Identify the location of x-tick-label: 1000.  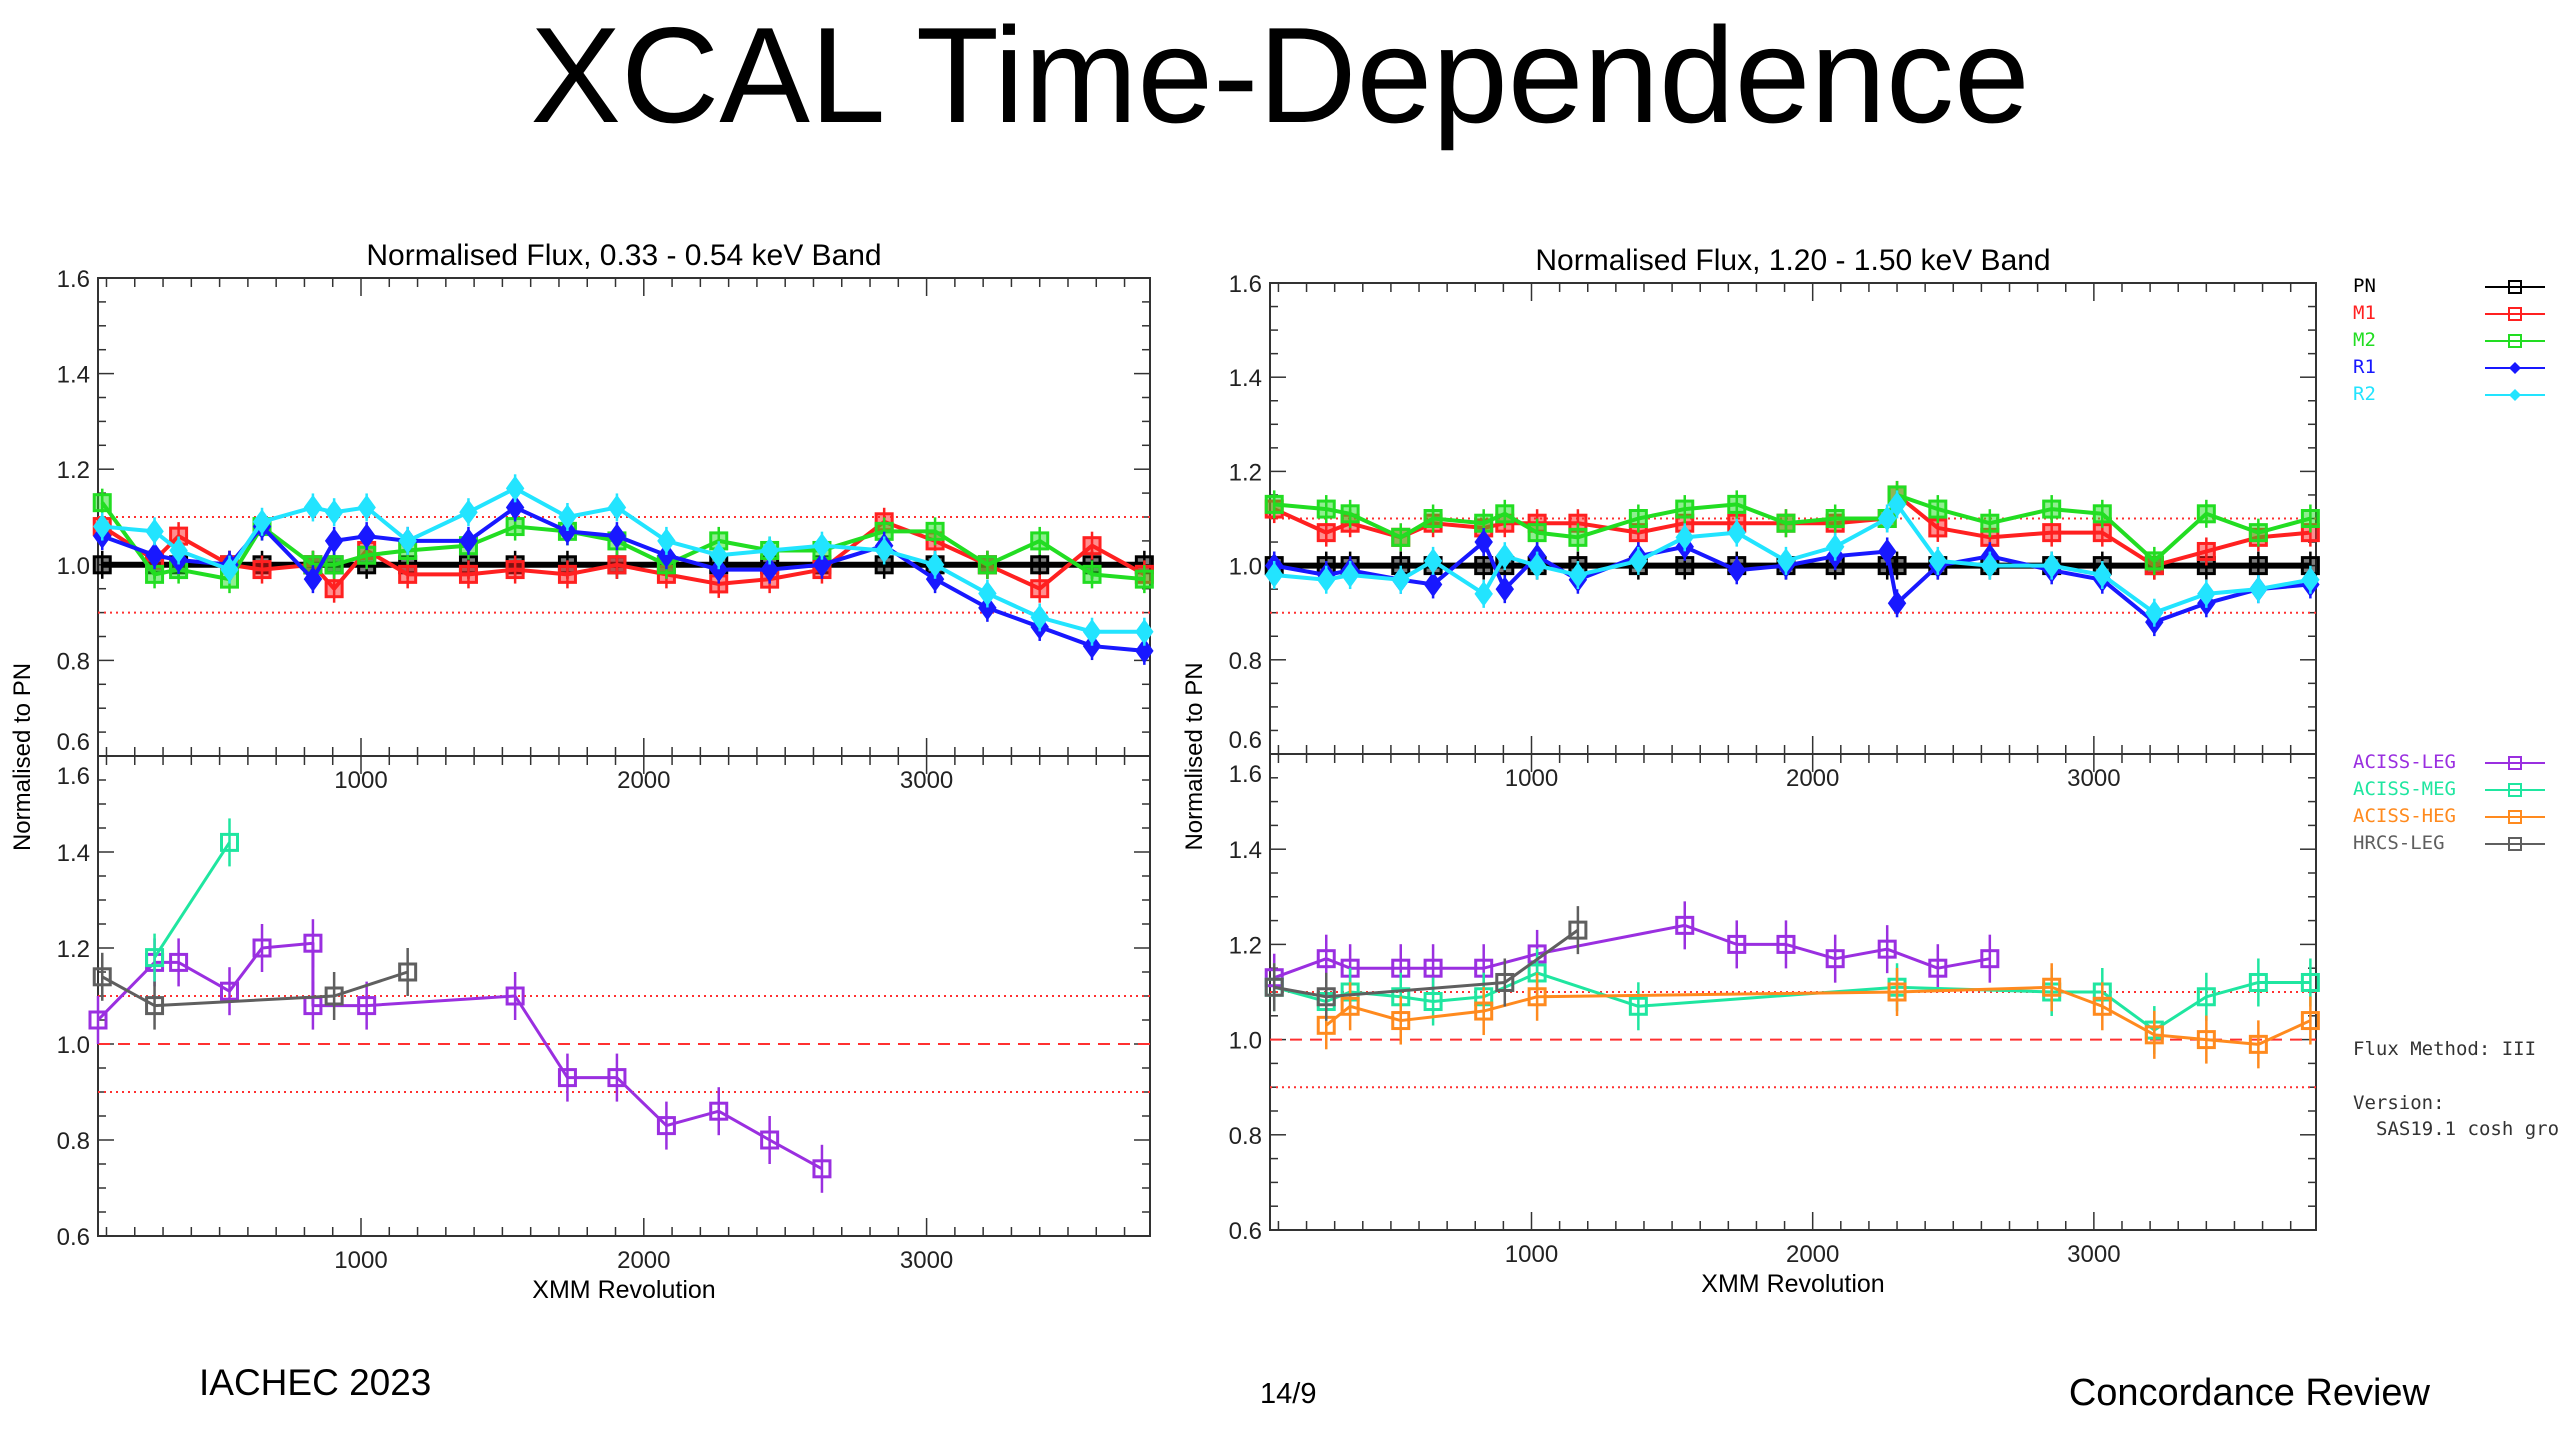
(1531, 1254).